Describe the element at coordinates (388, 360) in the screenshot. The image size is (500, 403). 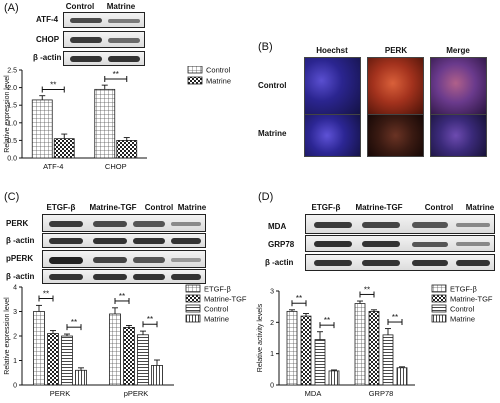
I see `bar-GRP78-Control` at that location.